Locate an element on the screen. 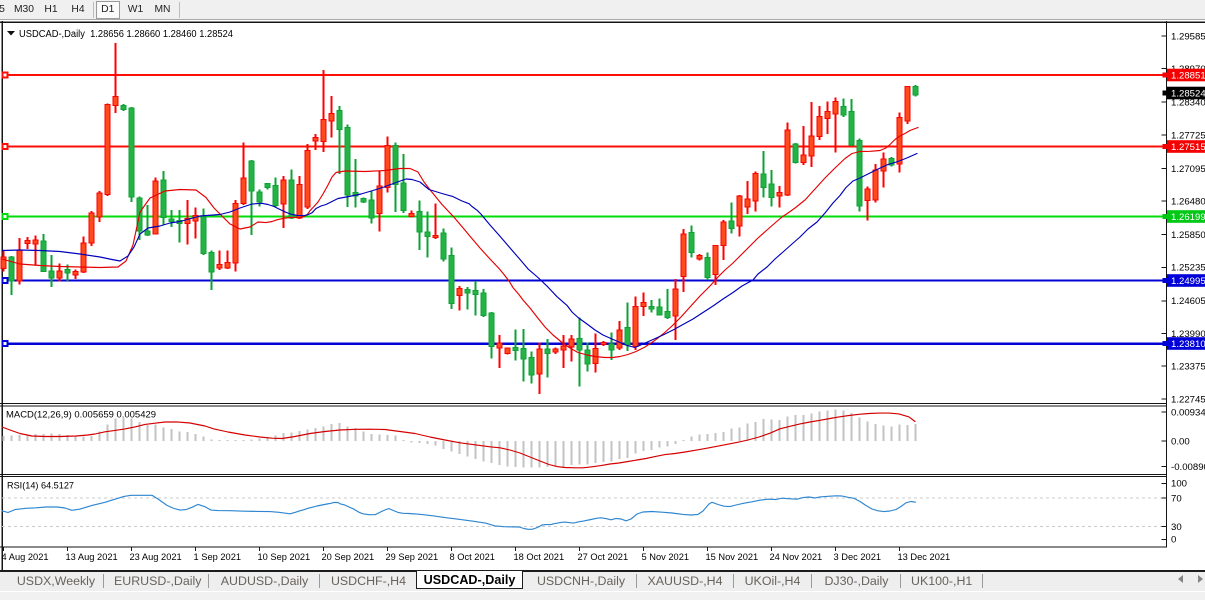 The image size is (1205, 600). svg-text: RSI(14) 64.5127 is located at coordinates (40, 486).